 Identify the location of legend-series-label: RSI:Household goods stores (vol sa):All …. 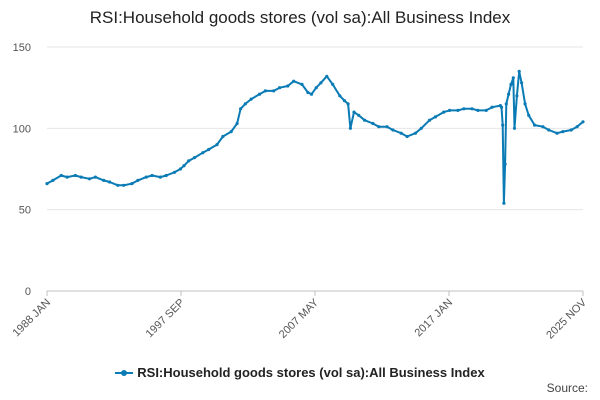
(311, 372).